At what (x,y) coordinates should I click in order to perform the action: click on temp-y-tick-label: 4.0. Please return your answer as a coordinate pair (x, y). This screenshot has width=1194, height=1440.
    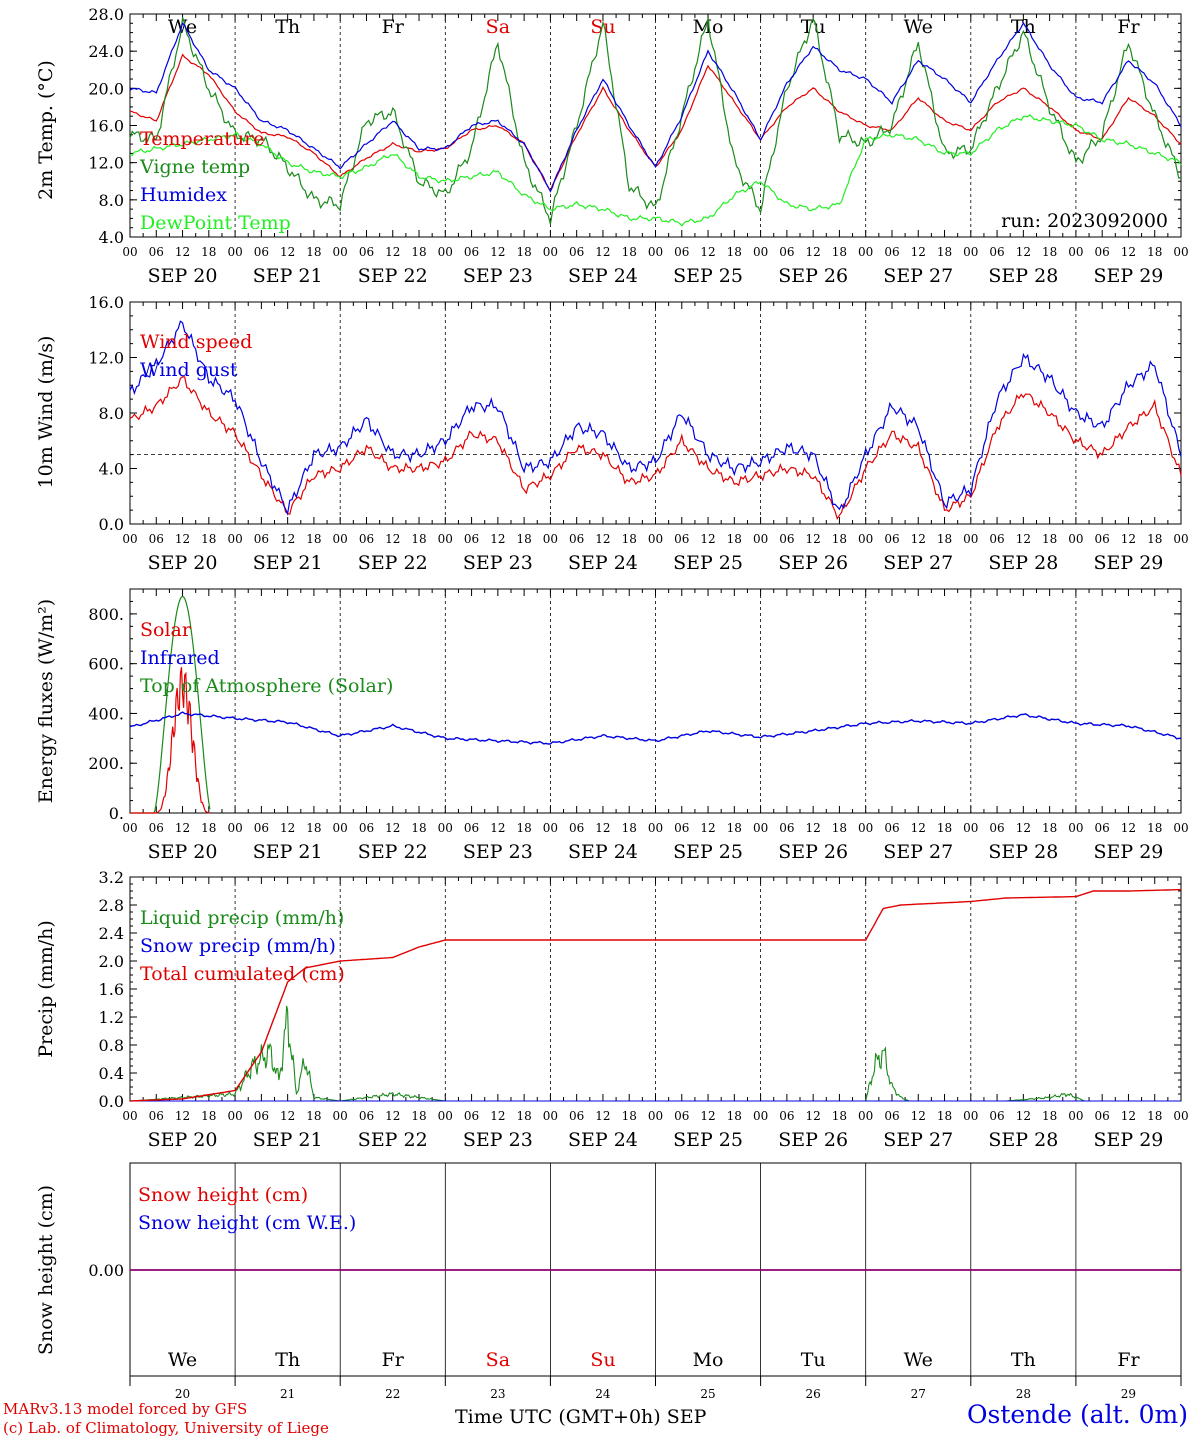
    Looking at the image, I should click on (111, 237).